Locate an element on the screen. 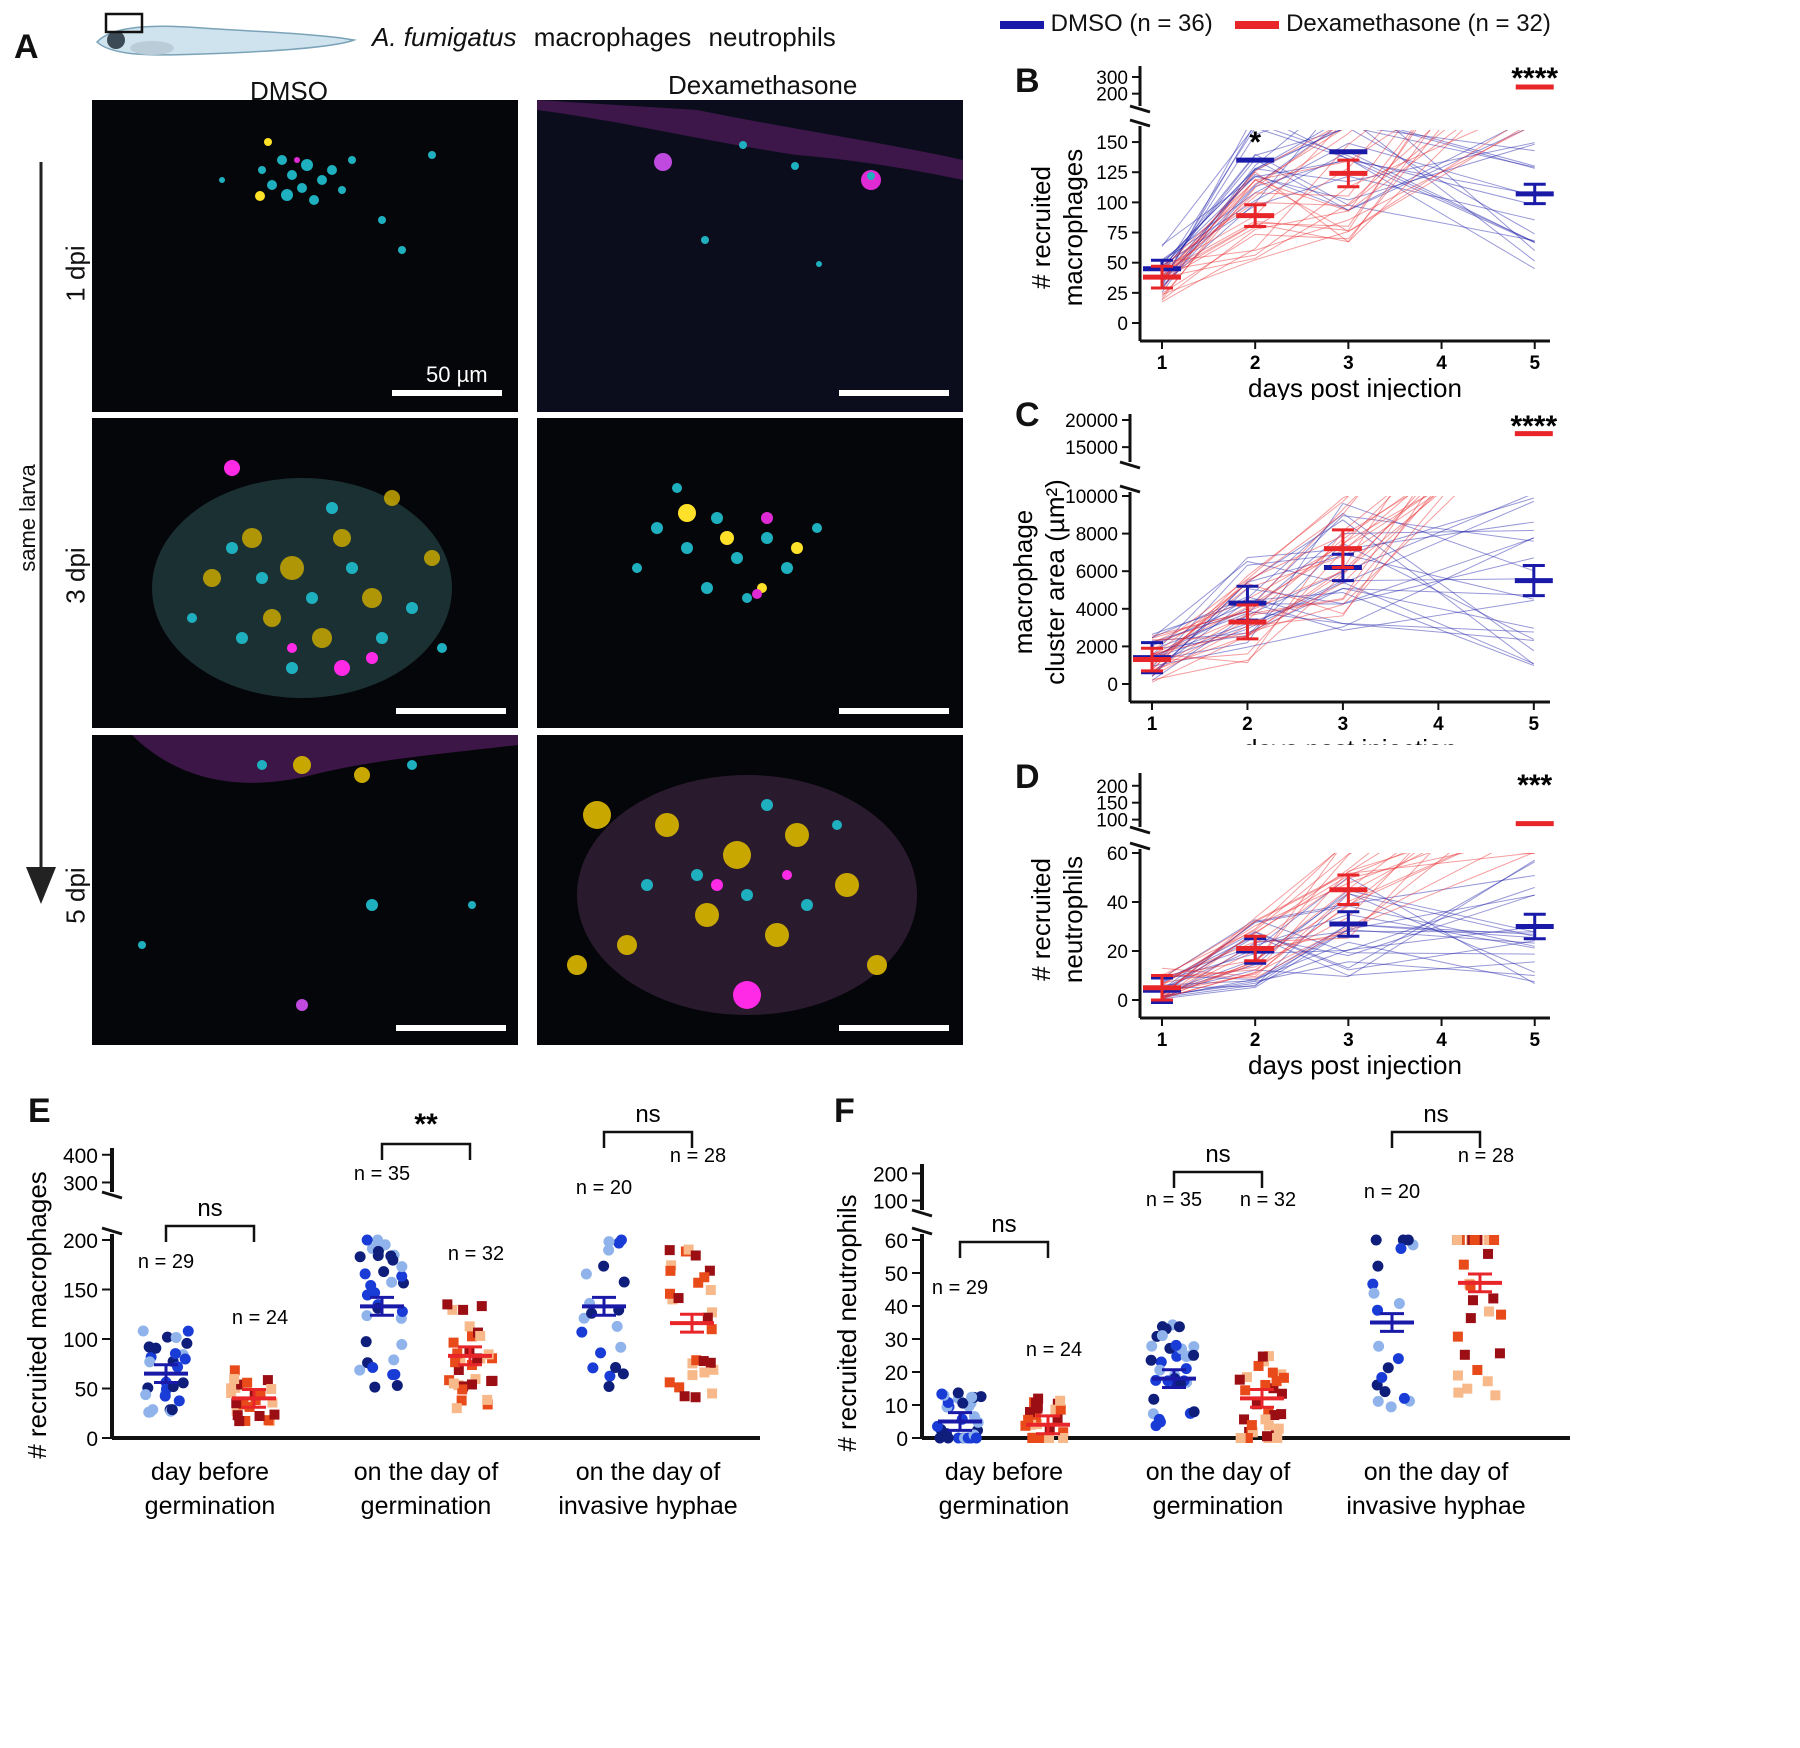 The width and height of the screenshot is (1800, 1748). y-tick-label: 100 is located at coordinates (890, 1202).